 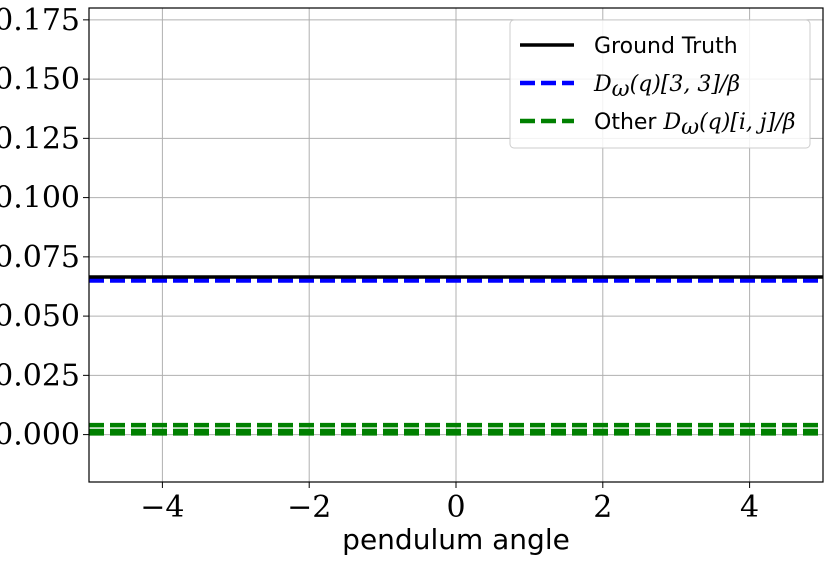 What do you see at coordinates (162, 507) in the screenshot?
I see `x-tick-label: −4` at bounding box center [162, 507].